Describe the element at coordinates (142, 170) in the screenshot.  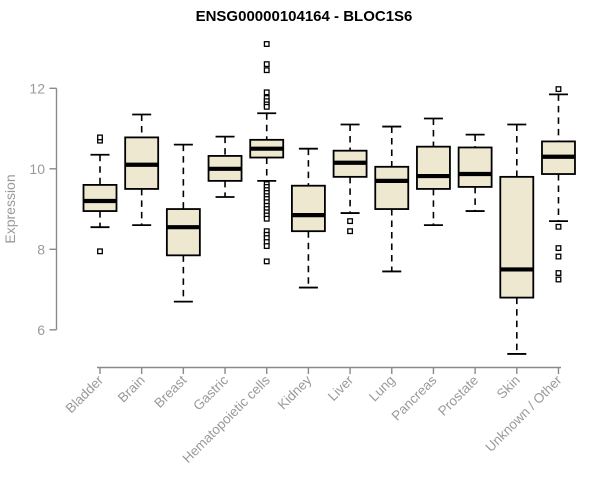
I see `box-group-brain` at that location.